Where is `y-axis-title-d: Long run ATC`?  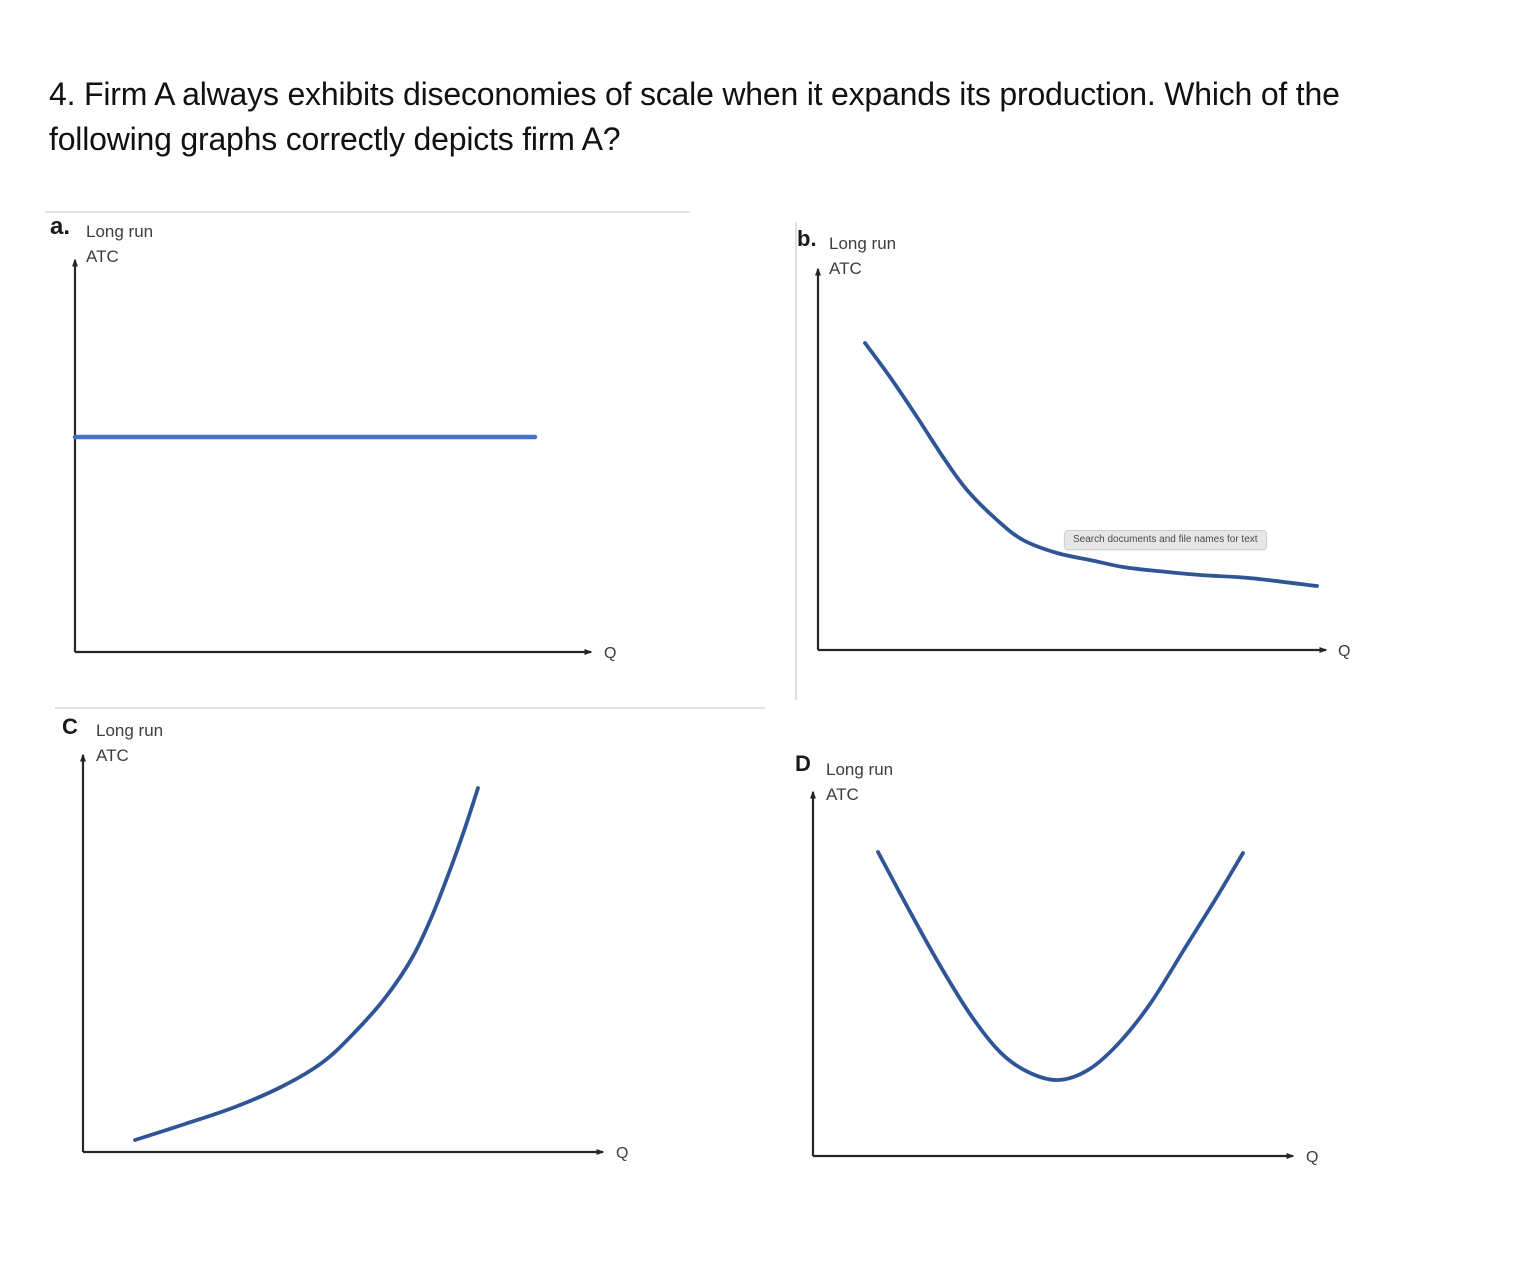 y-axis-title-d: Long run ATC is located at coordinates (859, 782).